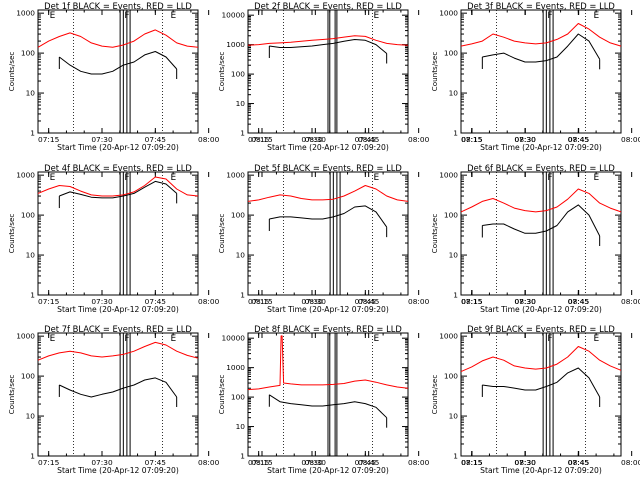 The height and width of the screenshot is (480, 640). Describe the element at coordinates (328, 329) in the screenshot. I see `panel-title: Det 8f BLACK = Events, RED = LLD` at that location.